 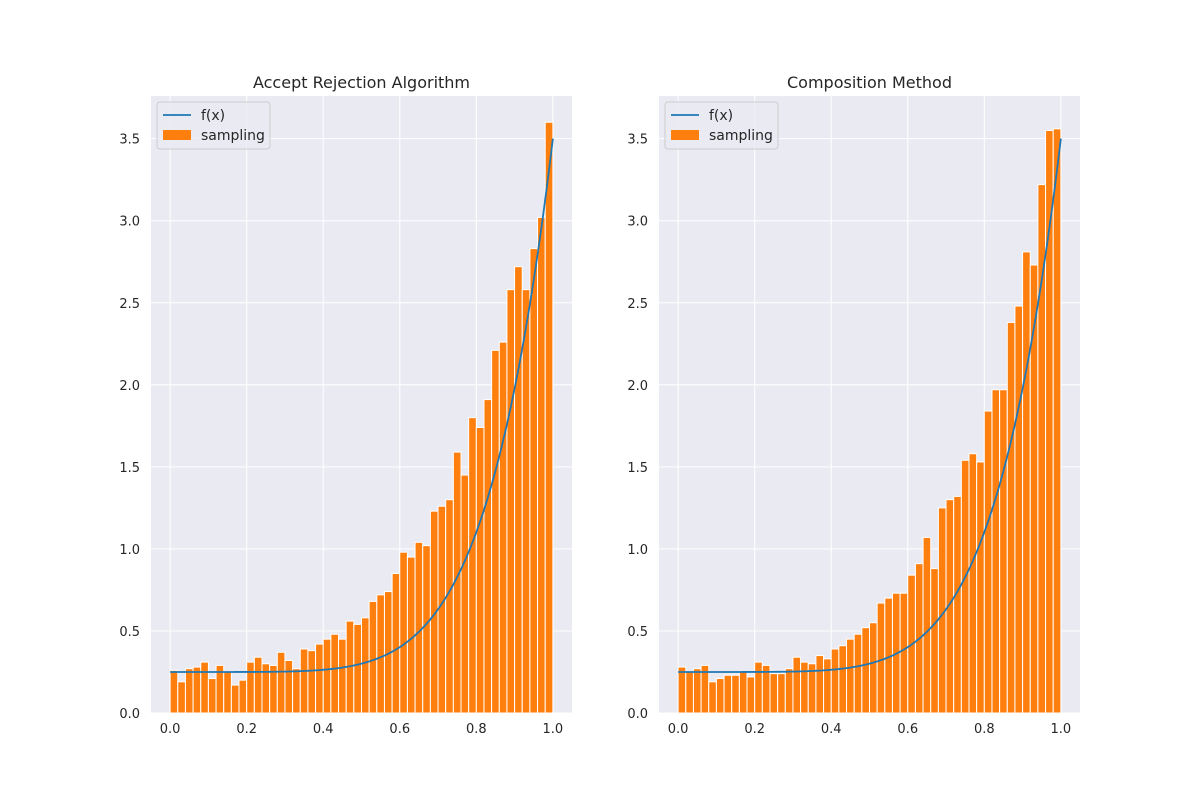 I want to click on chart-title: Accept Rejection Algorithm, so click(x=361, y=82).